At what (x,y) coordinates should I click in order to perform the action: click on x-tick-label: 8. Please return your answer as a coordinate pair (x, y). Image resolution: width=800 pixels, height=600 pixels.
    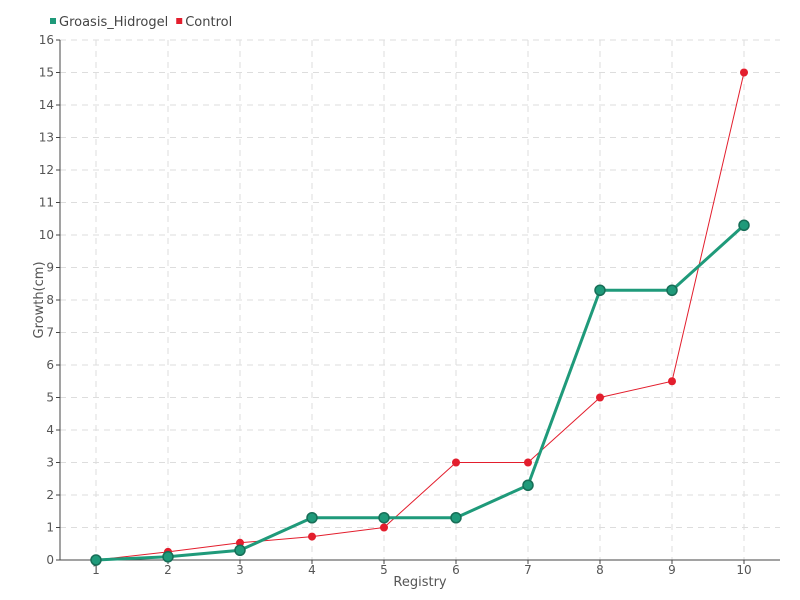
    Looking at the image, I should click on (600, 570).